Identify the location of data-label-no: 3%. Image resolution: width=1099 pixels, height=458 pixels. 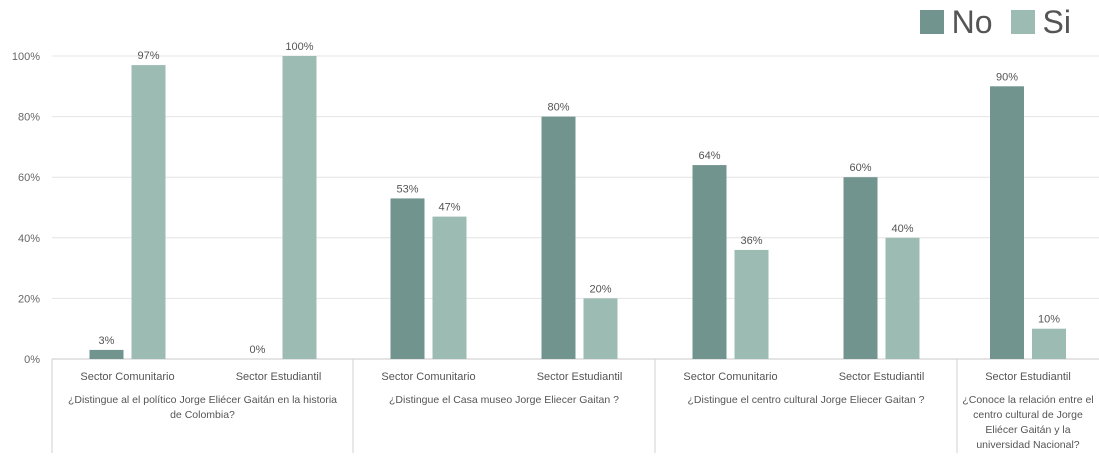
(107, 341).